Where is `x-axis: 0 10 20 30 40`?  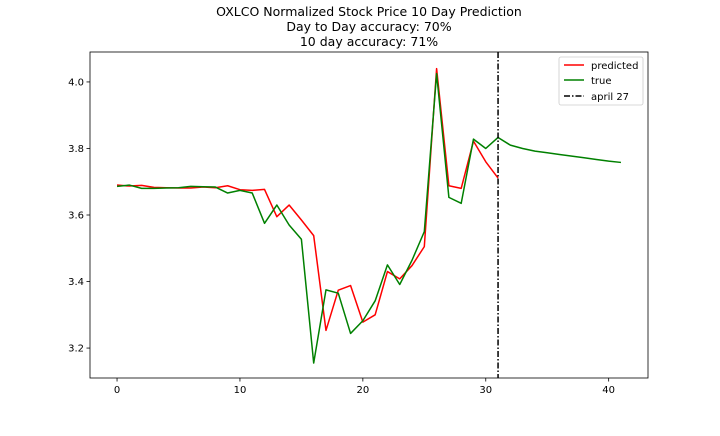
x-axis: 0 10 20 30 40 is located at coordinates (364, 387).